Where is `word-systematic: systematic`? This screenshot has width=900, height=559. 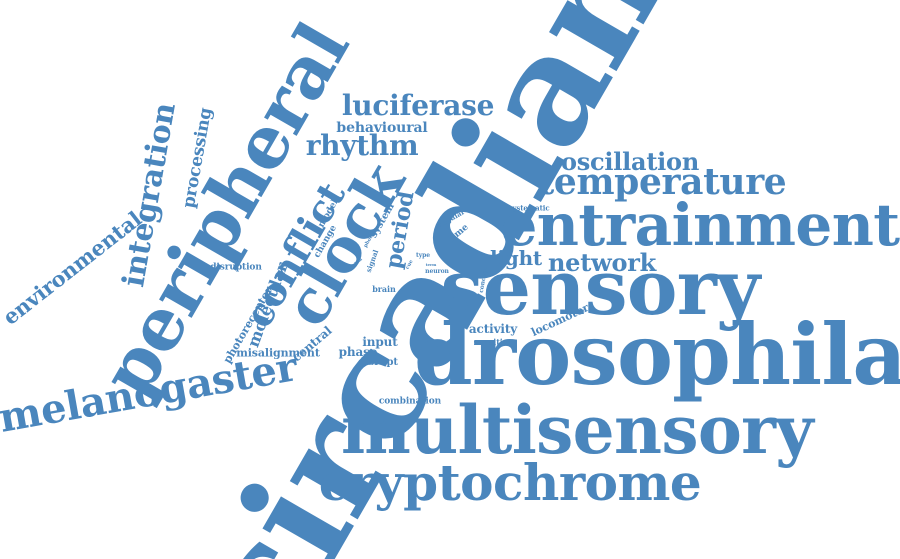 word-systematic: systematic is located at coordinates (529, 208).